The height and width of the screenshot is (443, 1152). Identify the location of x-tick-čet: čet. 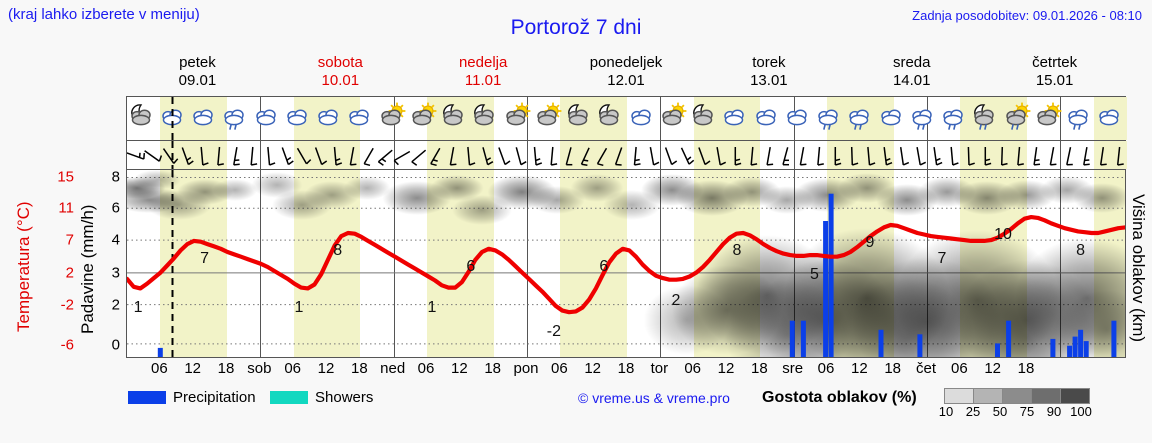
(926, 368).